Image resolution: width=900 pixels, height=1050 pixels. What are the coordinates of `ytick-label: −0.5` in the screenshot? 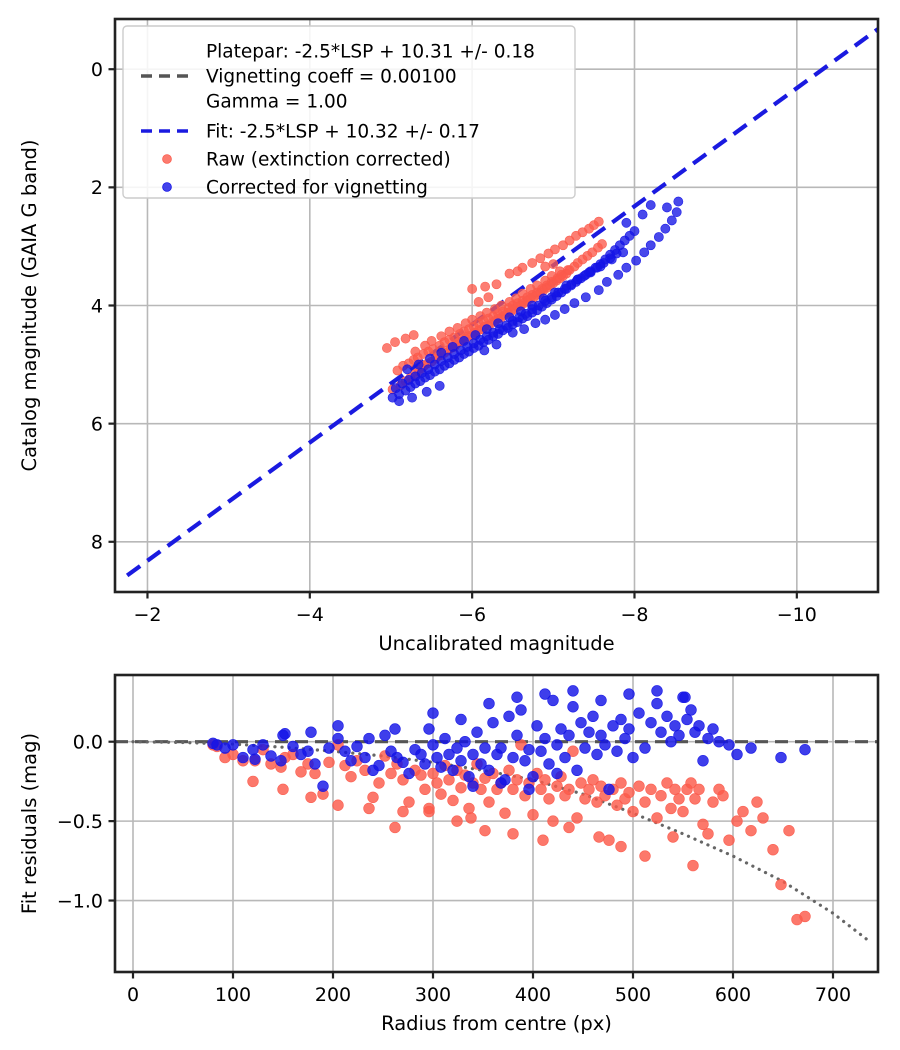 It's located at (80, 822).